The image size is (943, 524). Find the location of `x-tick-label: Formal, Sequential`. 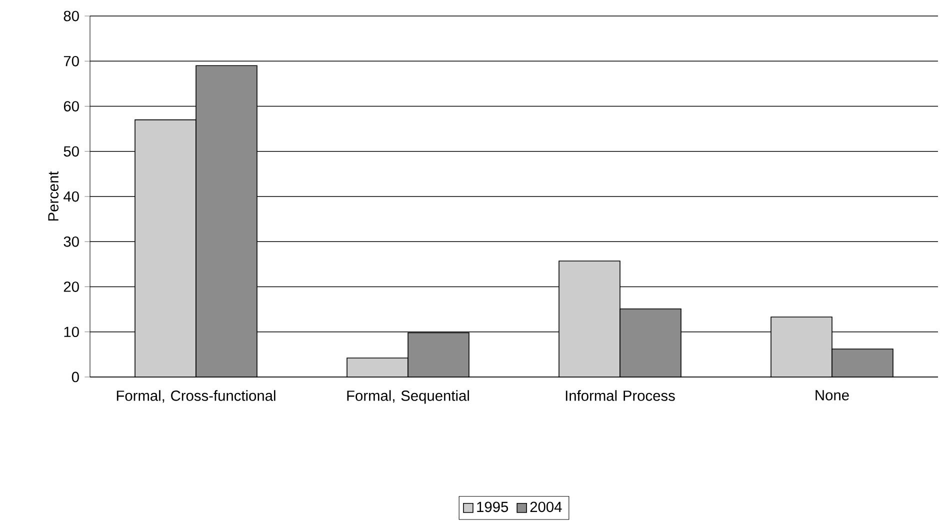

x-tick-label: Formal, Sequential is located at coordinates (408, 397).